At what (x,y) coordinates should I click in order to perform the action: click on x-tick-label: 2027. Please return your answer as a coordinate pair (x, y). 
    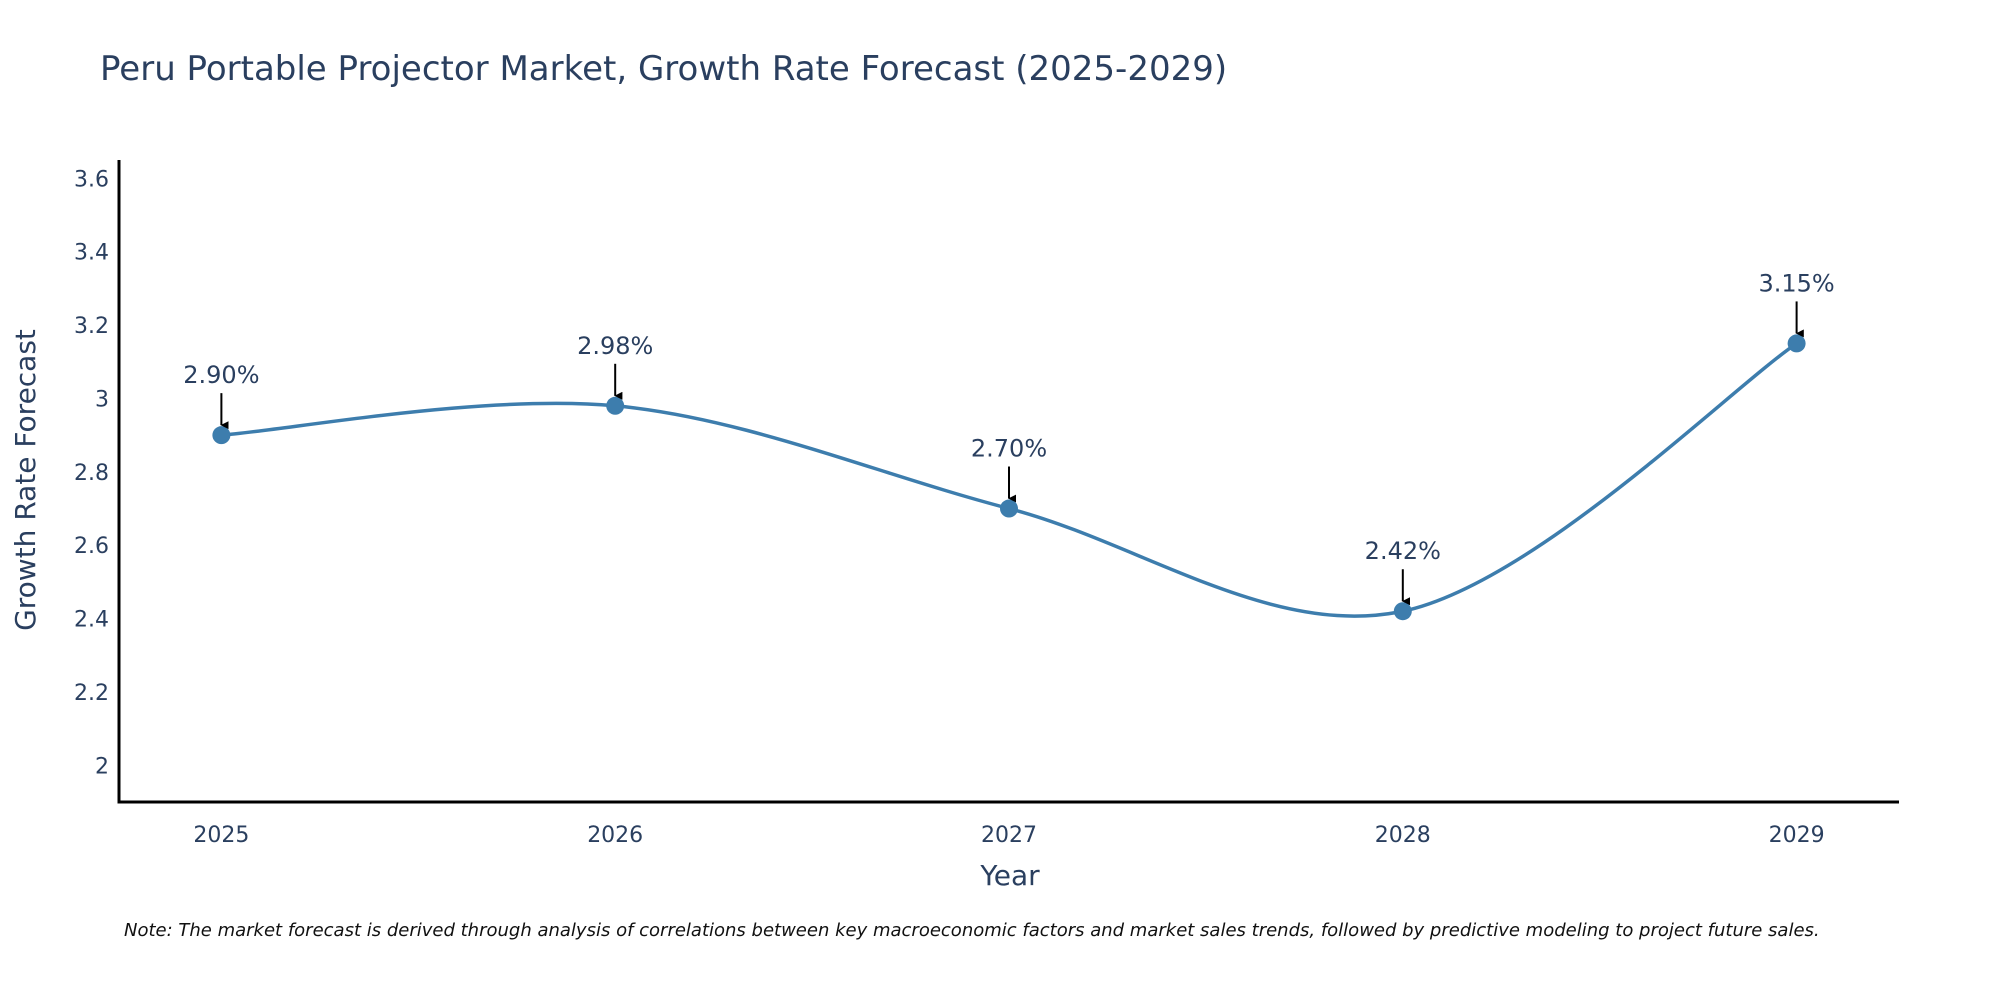
    Looking at the image, I should click on (1009, 835).